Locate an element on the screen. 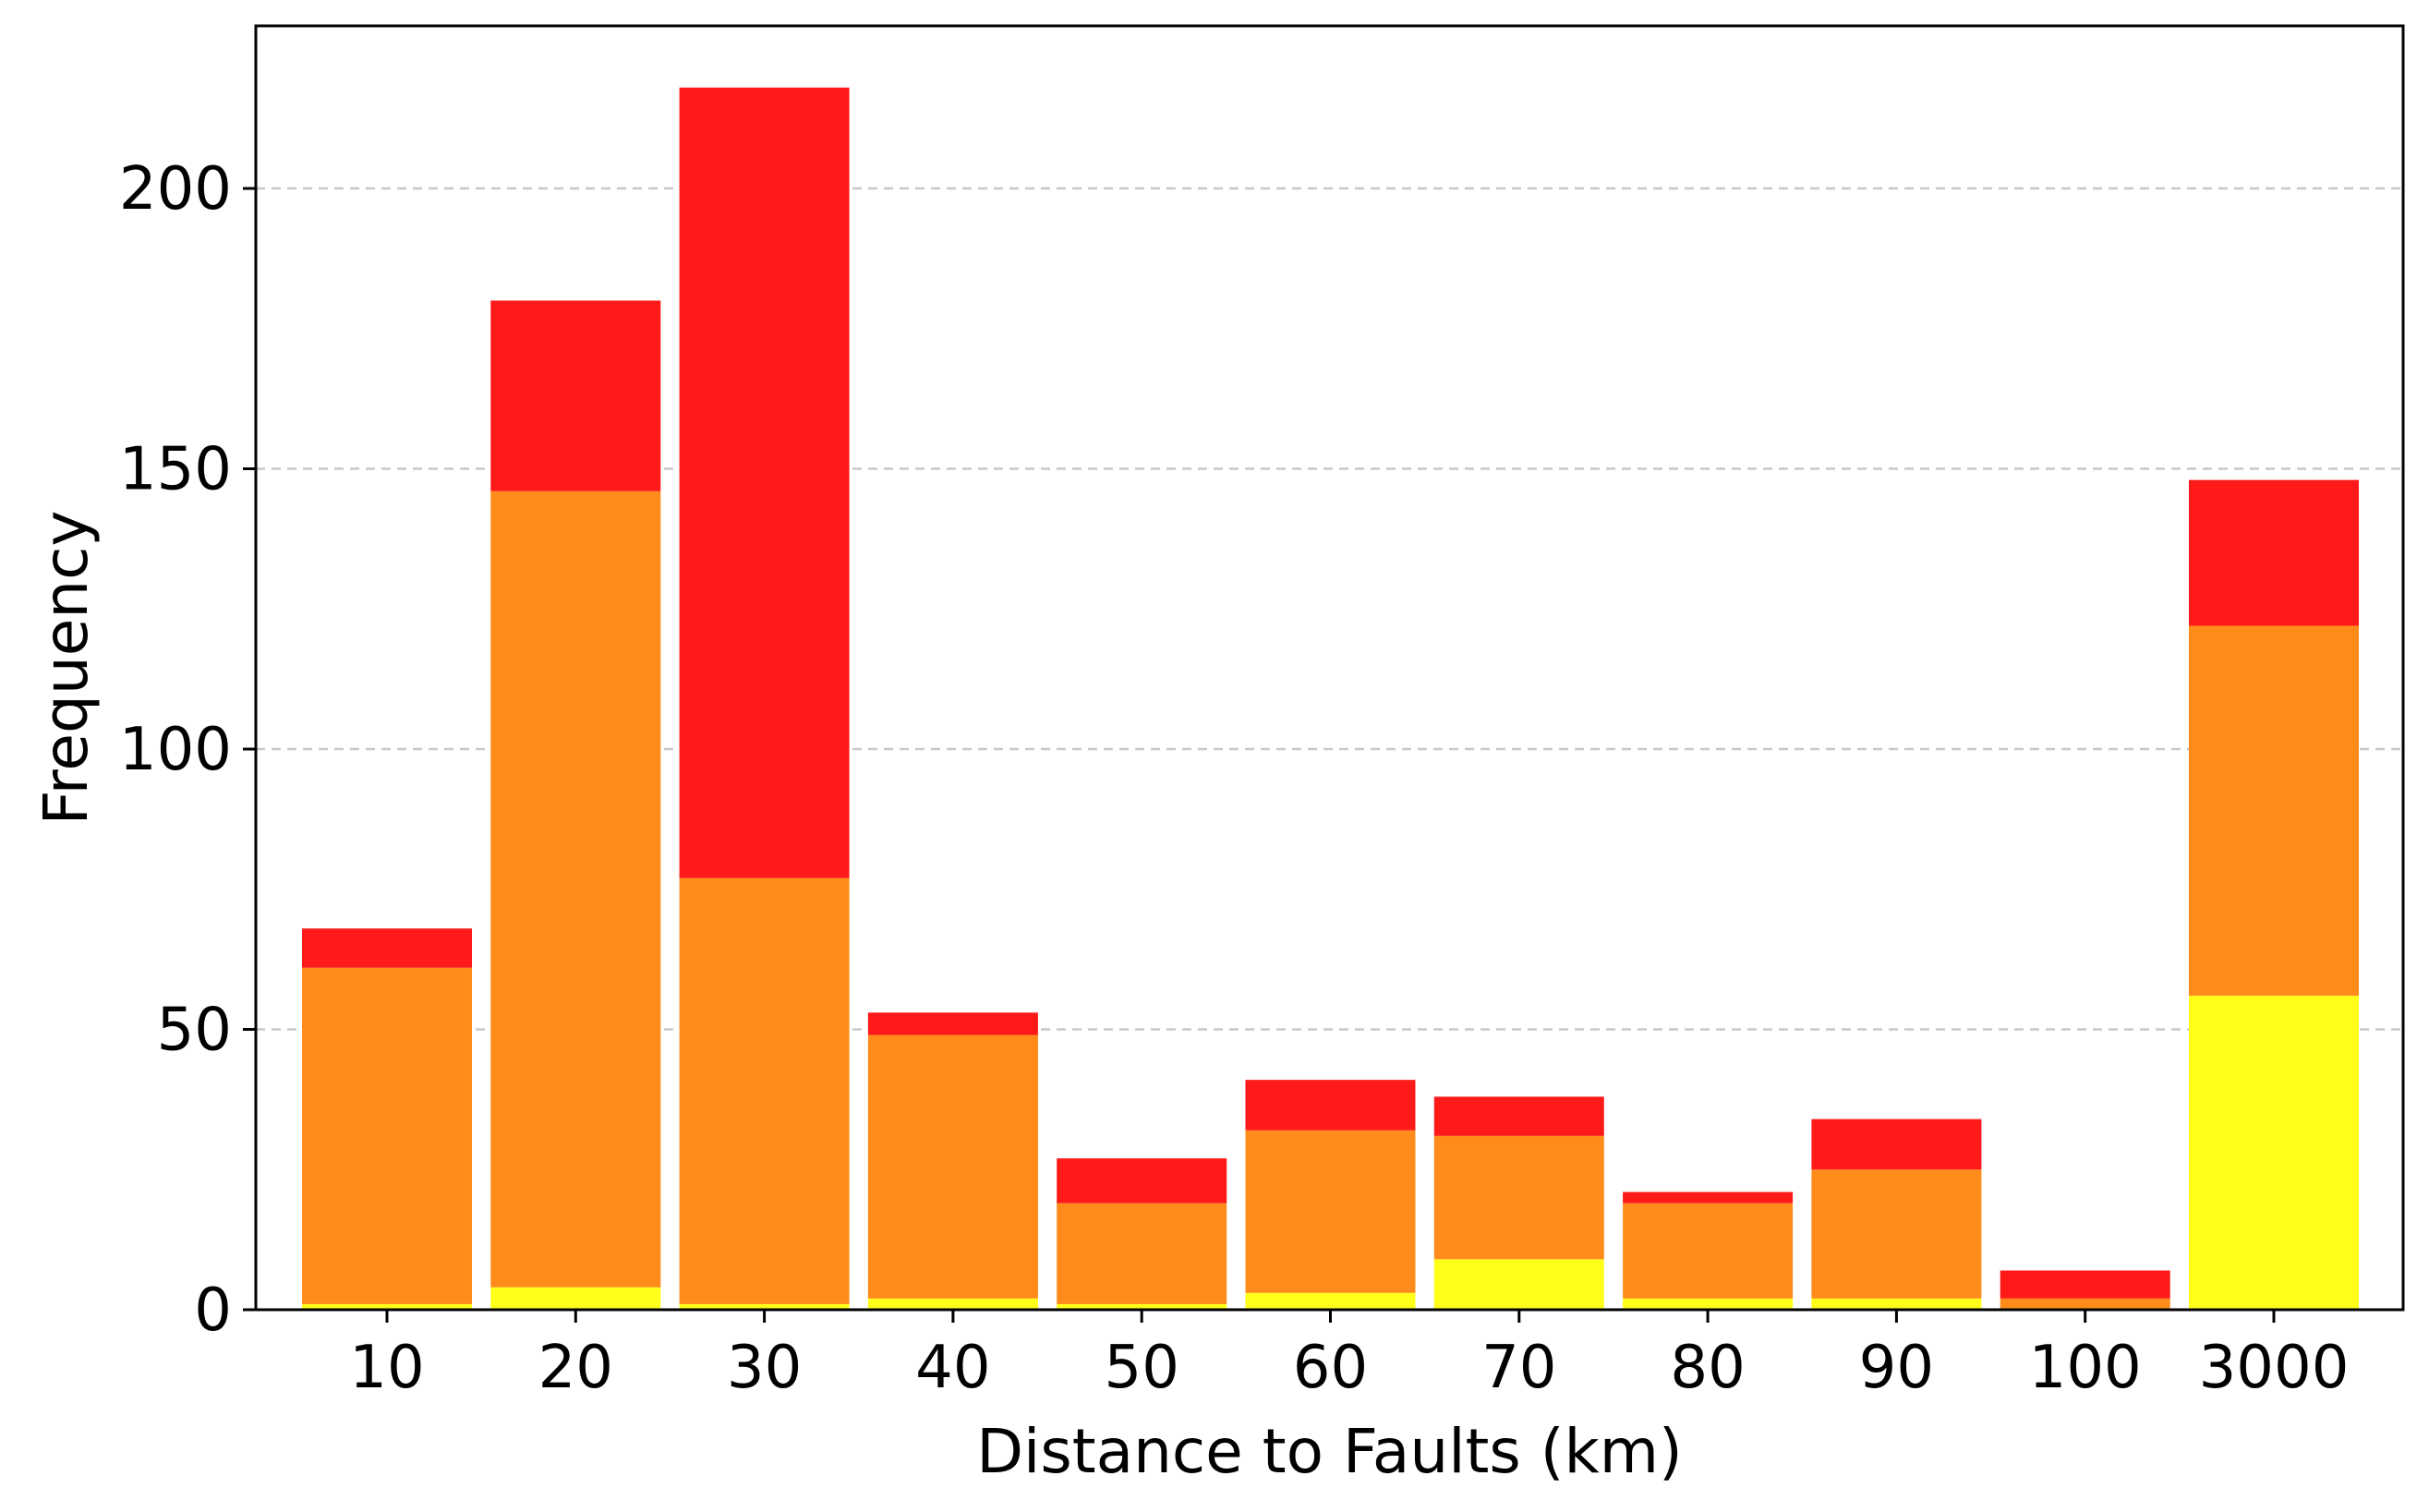 This screenshot has width=2429, height=1512. x-tick-label: 40 is located at coordinates (952, 1368).